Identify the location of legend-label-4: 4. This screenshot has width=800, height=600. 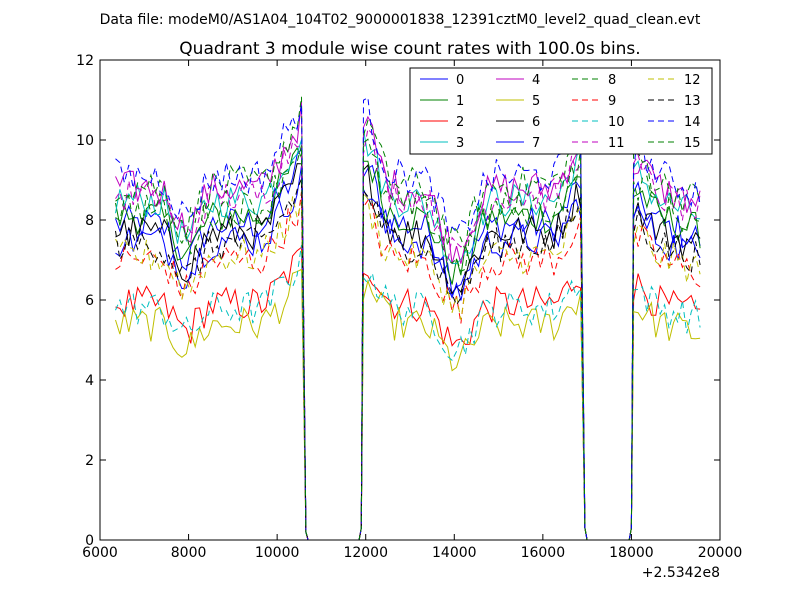
(536, 80).